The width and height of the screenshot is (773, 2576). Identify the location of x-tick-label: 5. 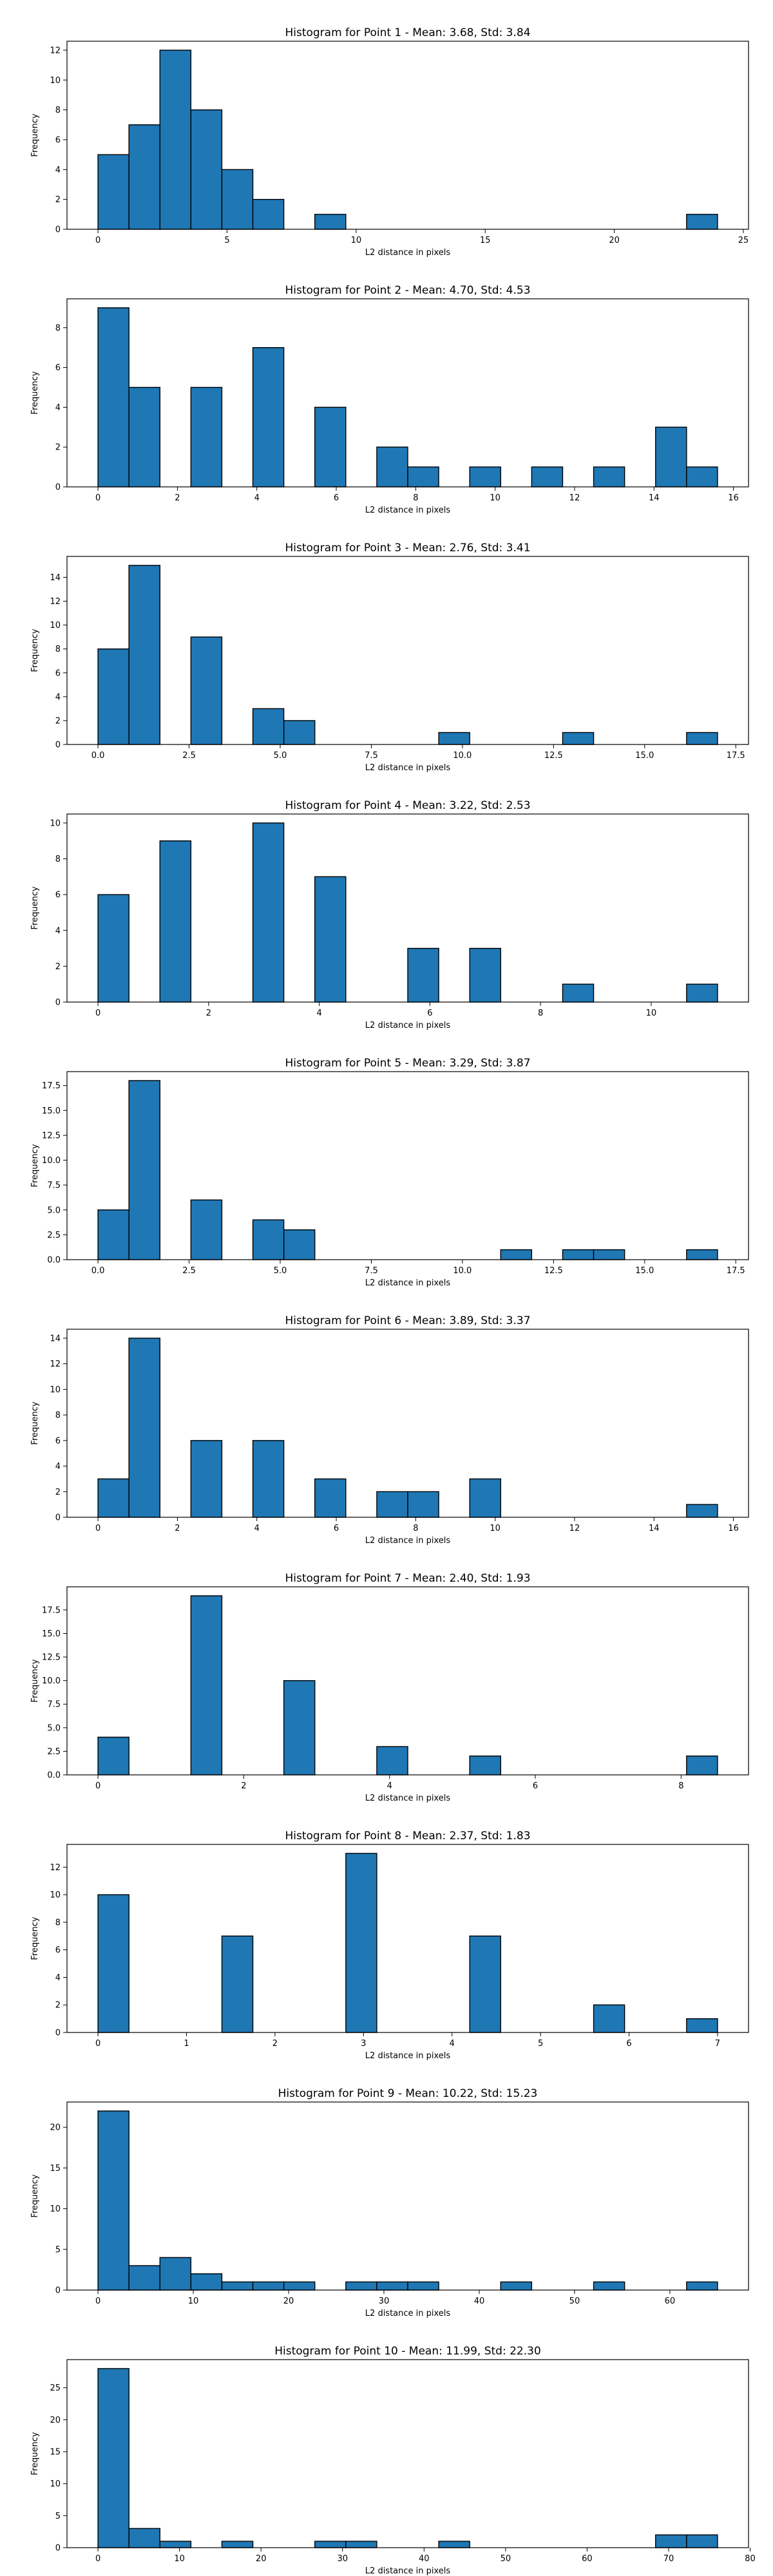
(226, 240).